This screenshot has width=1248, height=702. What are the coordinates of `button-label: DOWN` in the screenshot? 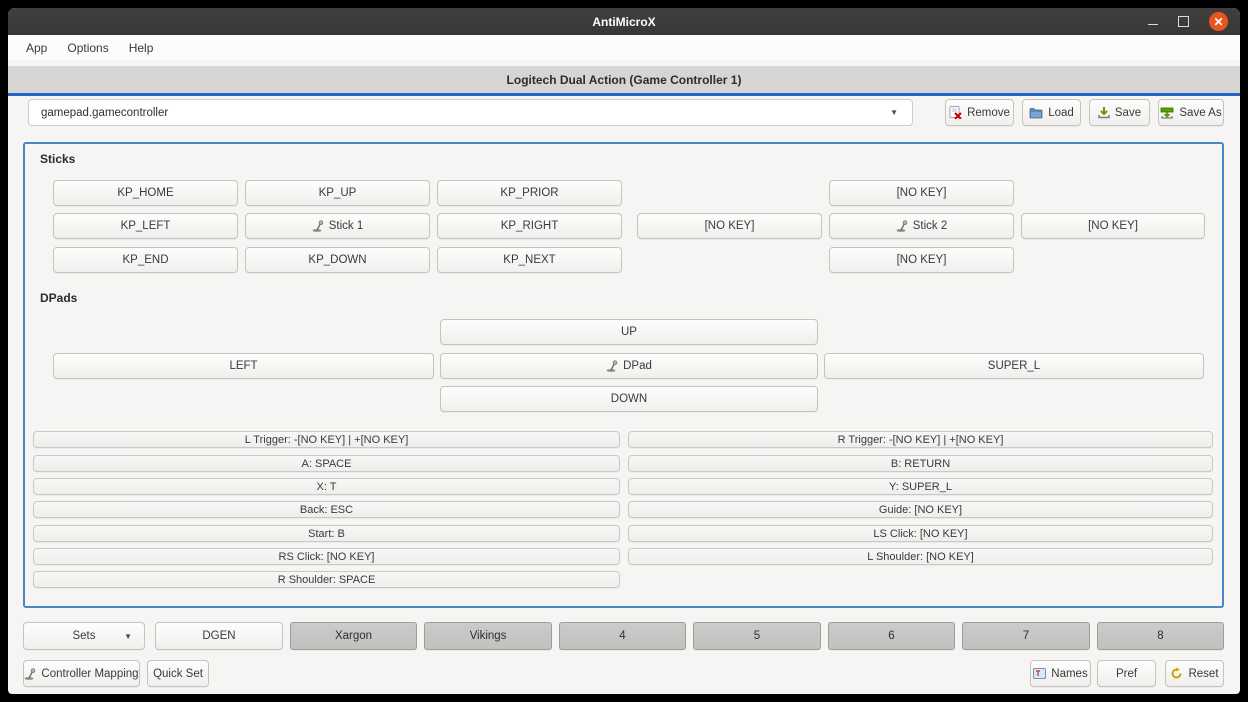 It's located at (629, 399).